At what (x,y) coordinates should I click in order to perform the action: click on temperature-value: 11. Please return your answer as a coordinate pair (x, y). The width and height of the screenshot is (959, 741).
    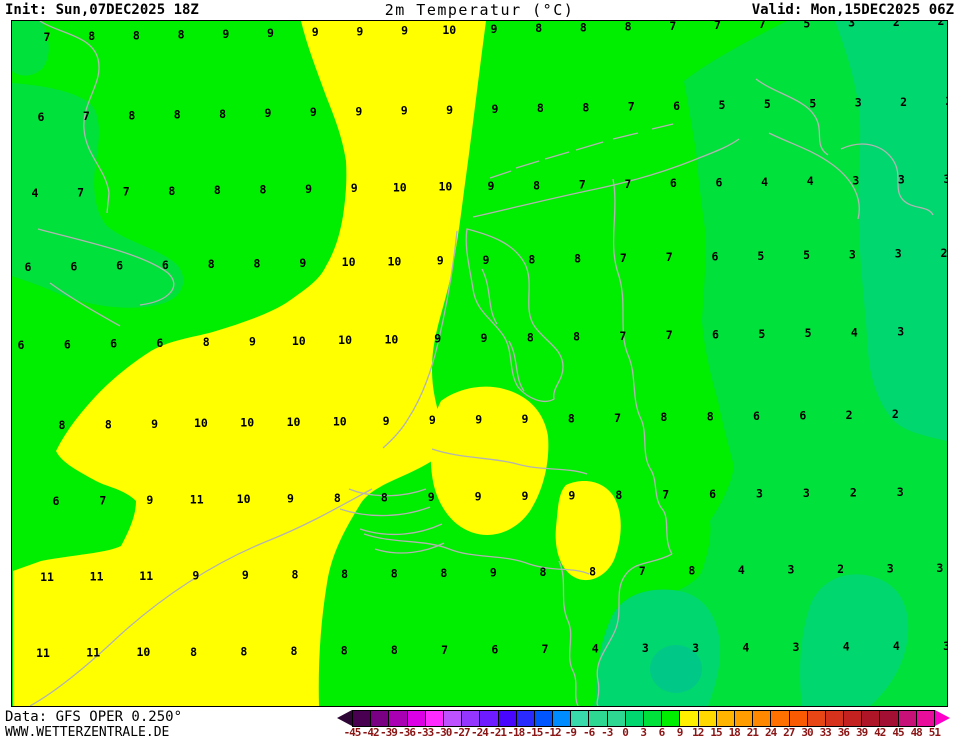
    Looking at the image, I should click on (43, 653).